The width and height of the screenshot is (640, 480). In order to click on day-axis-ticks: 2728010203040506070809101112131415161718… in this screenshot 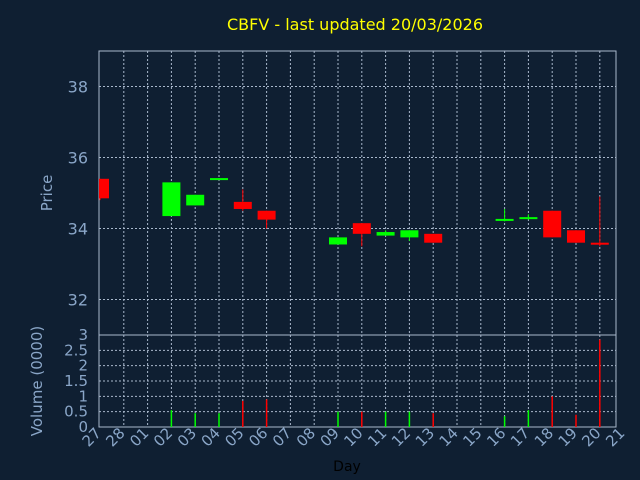, I will do `click(354, 437)`.